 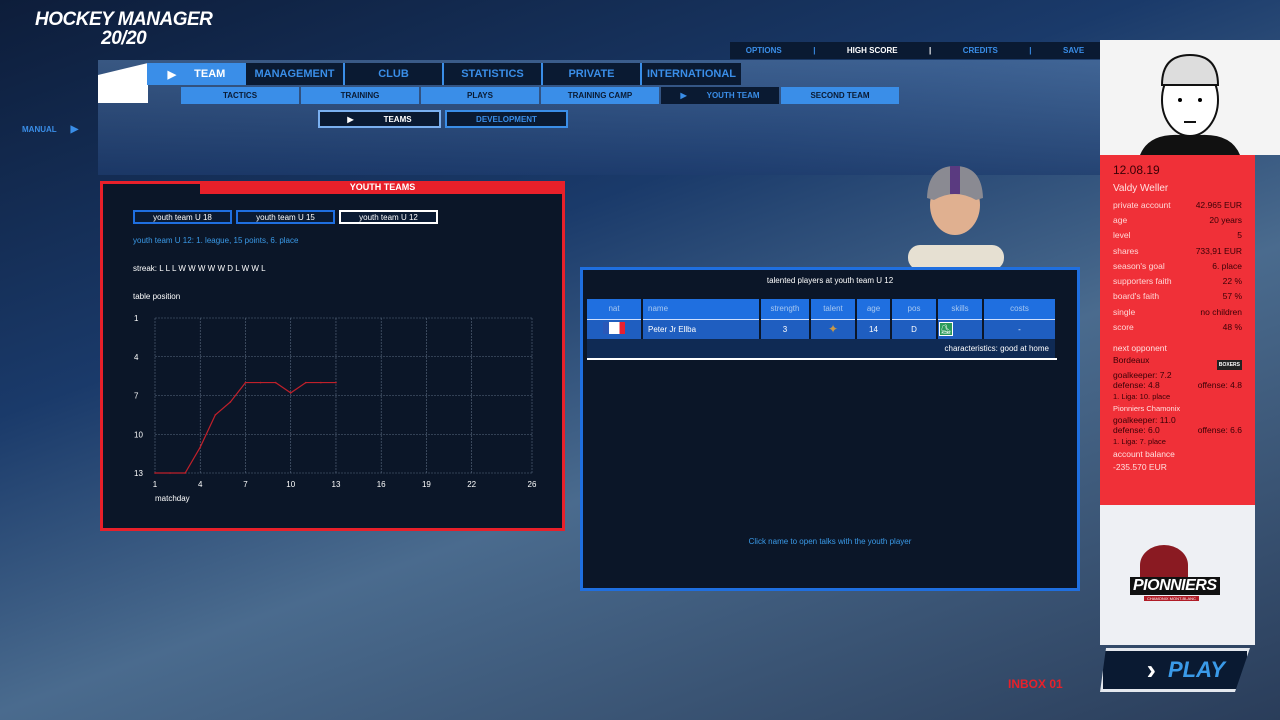 What do you see at coordinates (1074, 50) in the screenshot?
I see `save-link: SAVE` at bounding box center [1074, 50].